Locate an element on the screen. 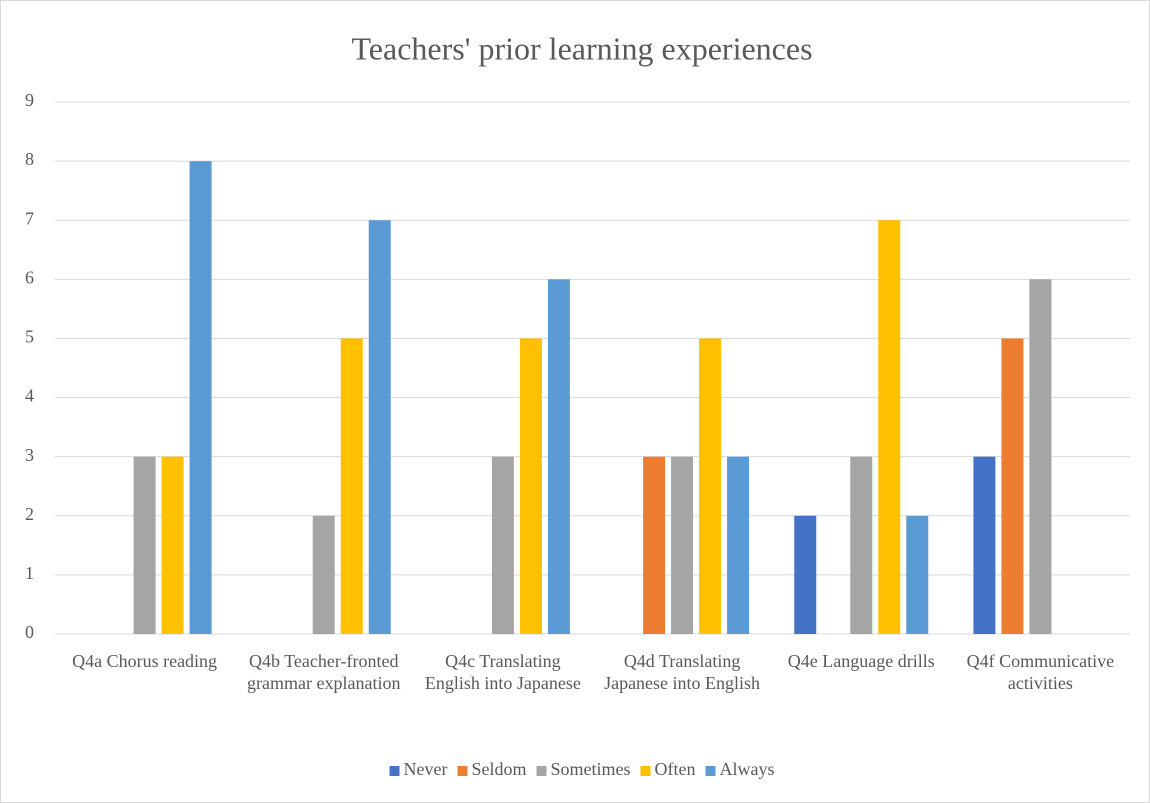 Image resolution: width=1150 pixels, height=803 pixels. y-tick-label: 5 is located at coordinates (29, 337).